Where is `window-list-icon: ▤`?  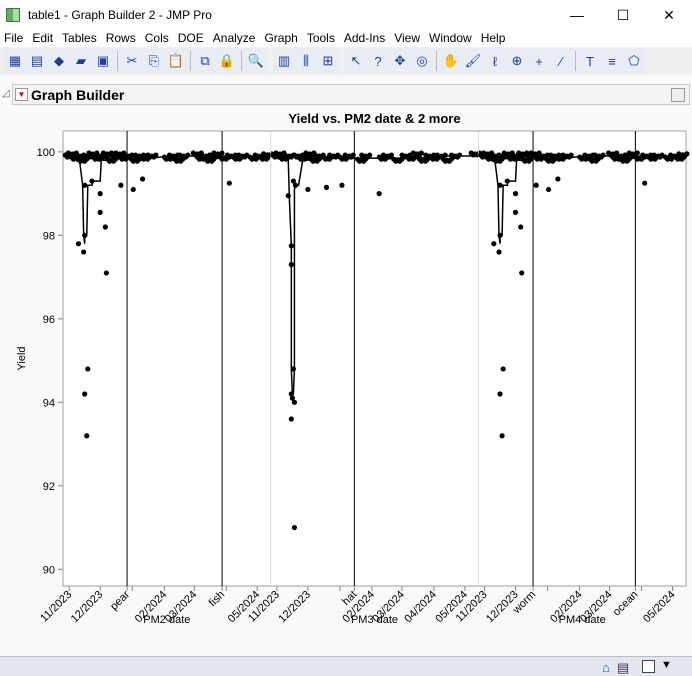 window-list-icon: ▤ is located at coordinates (623, 667).